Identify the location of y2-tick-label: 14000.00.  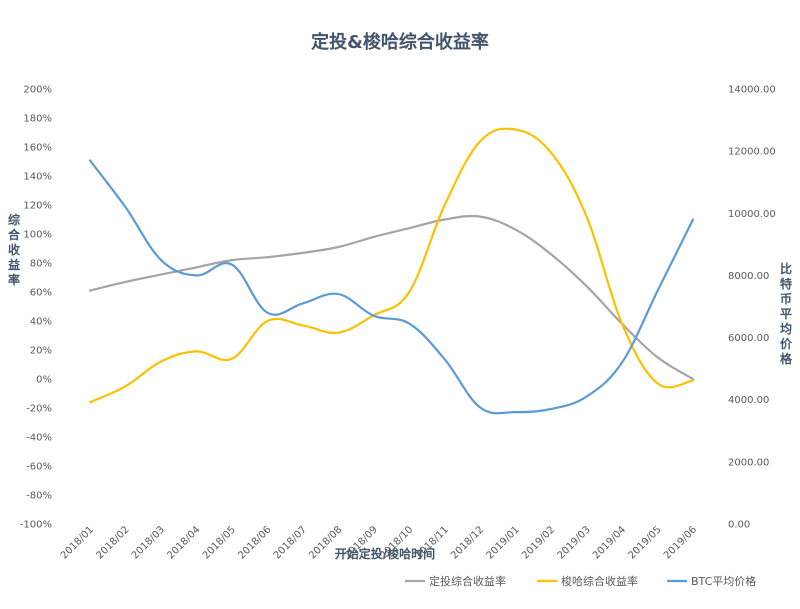
(752, 90).